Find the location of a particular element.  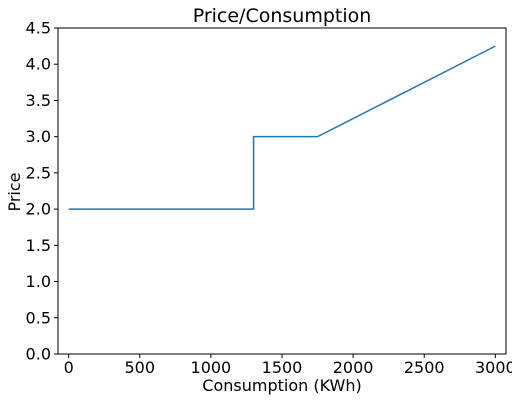

y-tick-label: 3.5 is located at coordinates (38, 100).